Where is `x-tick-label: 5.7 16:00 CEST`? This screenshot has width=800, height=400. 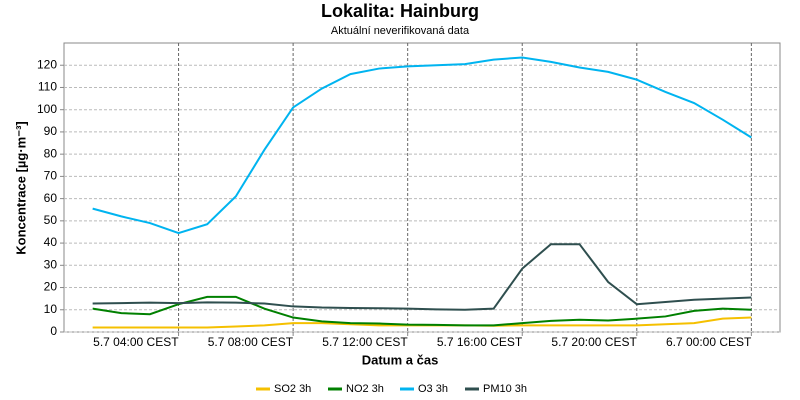 x-tick-label: 5.7 16:00 CEST is located at coordinates (480, 342).